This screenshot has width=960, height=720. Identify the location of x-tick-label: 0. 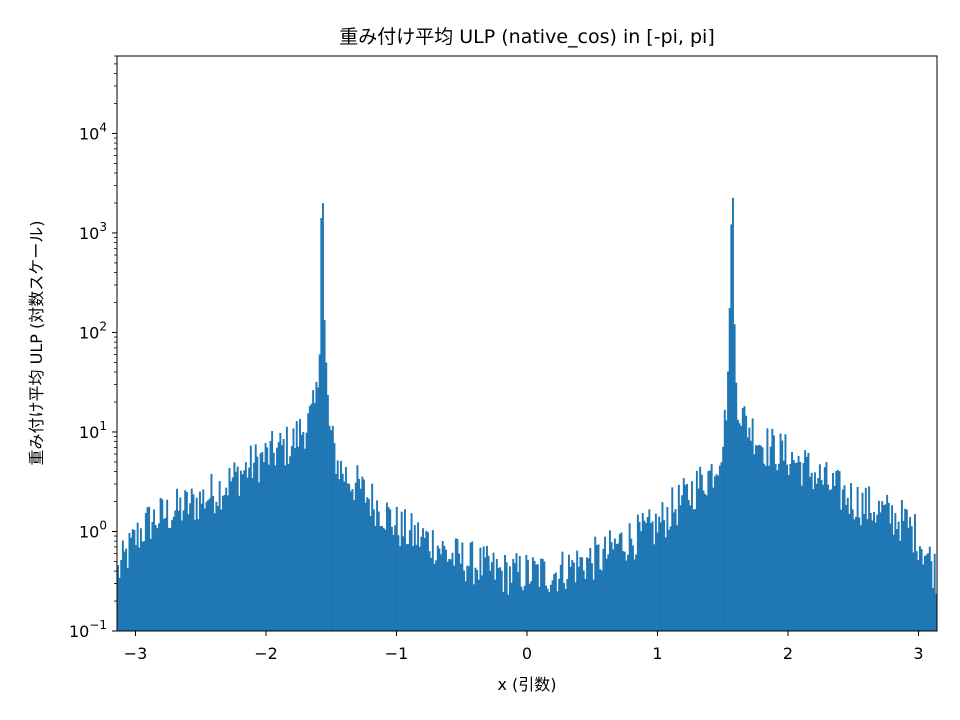
(527, 653).